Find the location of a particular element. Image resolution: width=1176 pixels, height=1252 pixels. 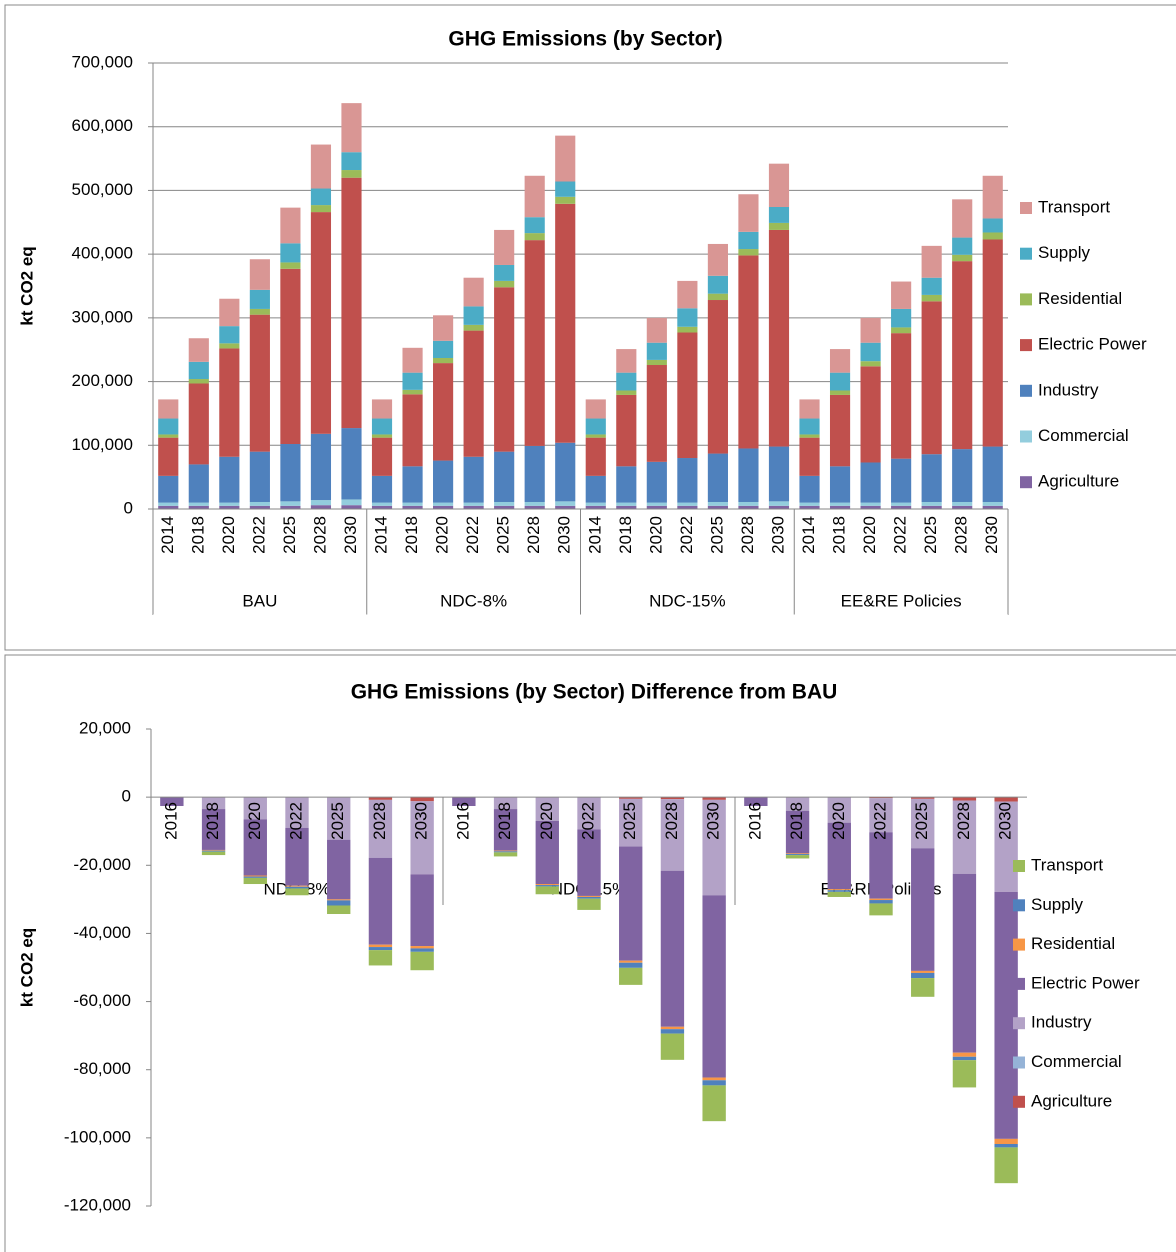

legend-label: Residential is located at coordinates (1073, 943).